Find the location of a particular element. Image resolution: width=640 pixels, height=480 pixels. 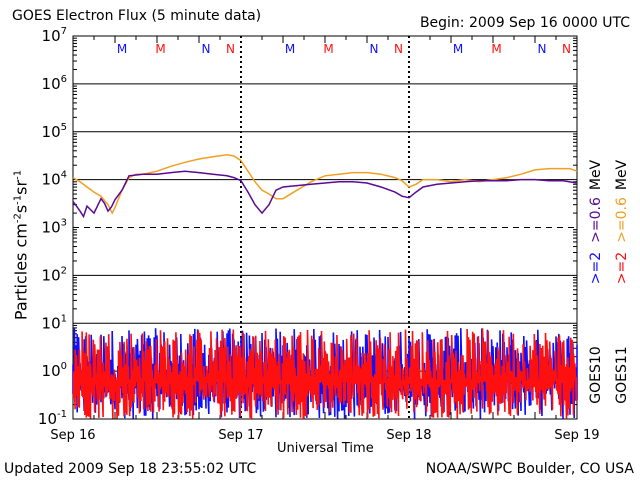

begin-time: Begin: 2009 Sep 16 0000 UTC is located at coordinates (524, 23).